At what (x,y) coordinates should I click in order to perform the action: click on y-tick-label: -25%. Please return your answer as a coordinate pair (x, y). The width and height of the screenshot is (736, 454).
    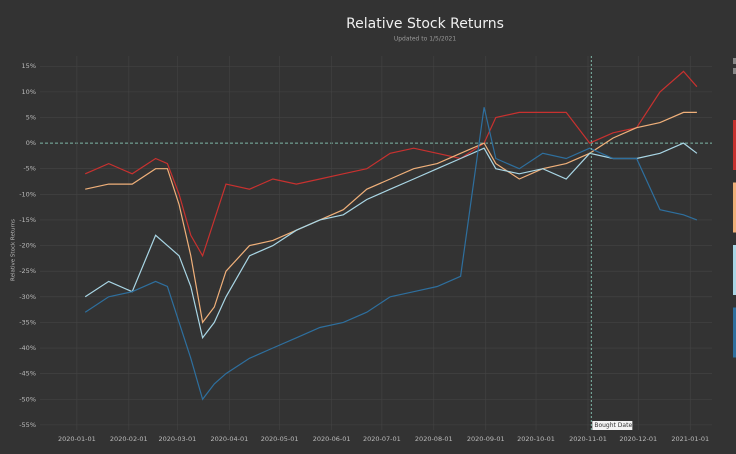
    Looking at the image, I should click on (27, 271).